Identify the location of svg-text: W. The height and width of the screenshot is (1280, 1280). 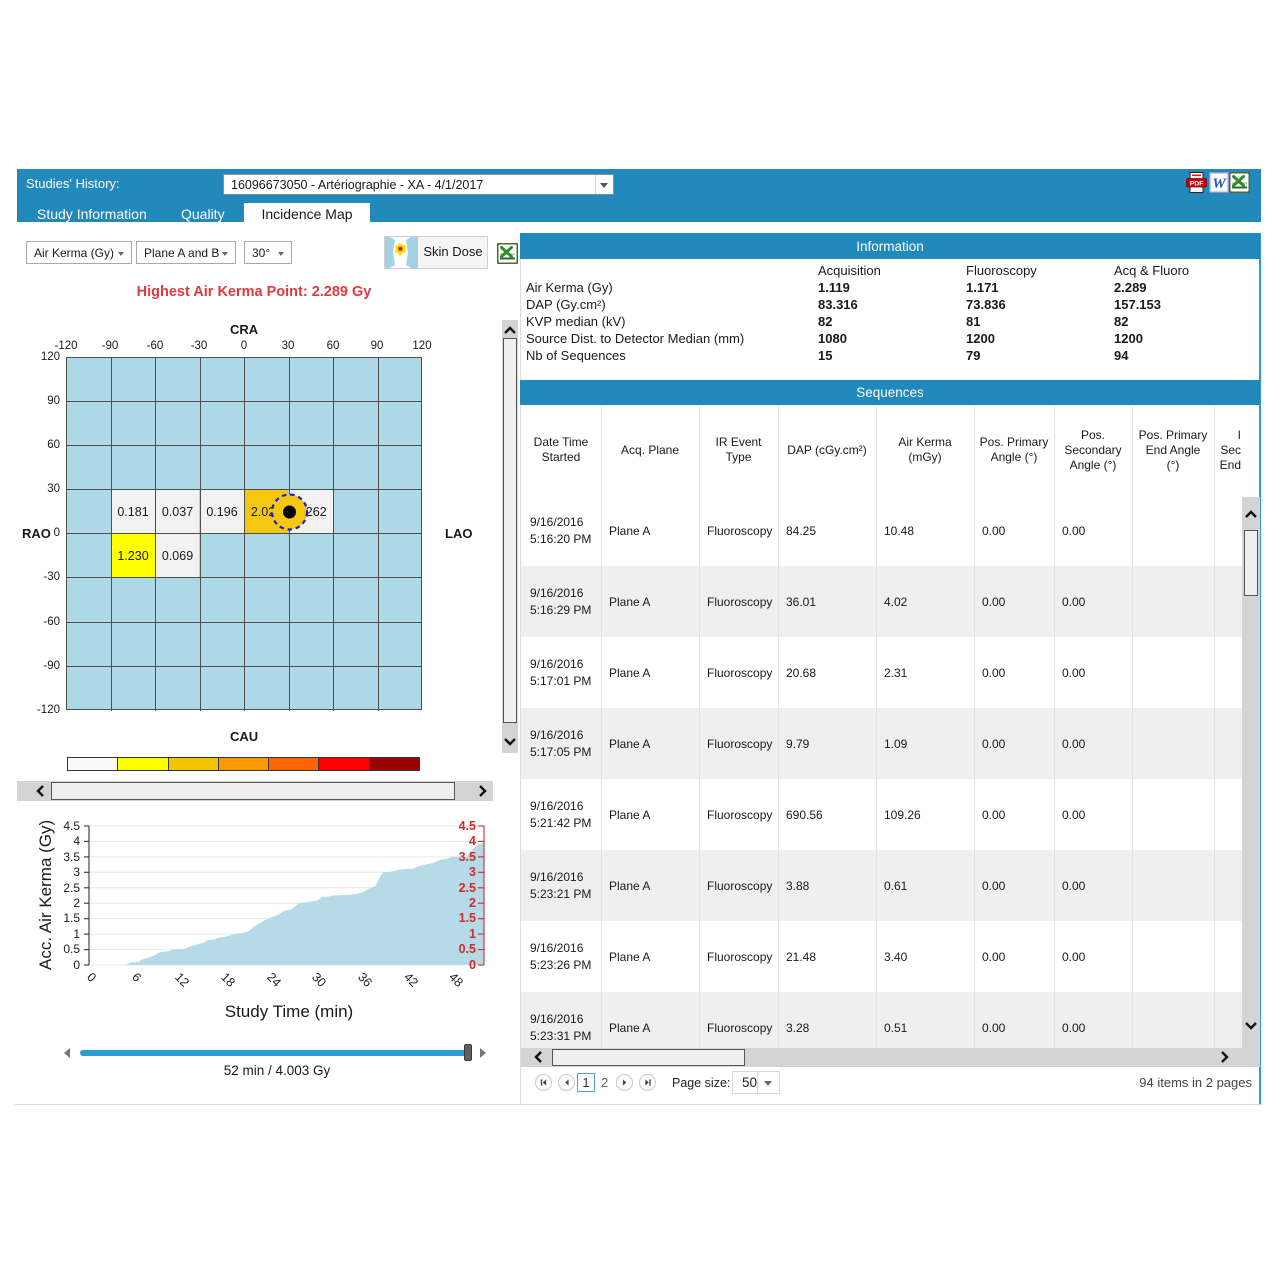
(1219, 184).